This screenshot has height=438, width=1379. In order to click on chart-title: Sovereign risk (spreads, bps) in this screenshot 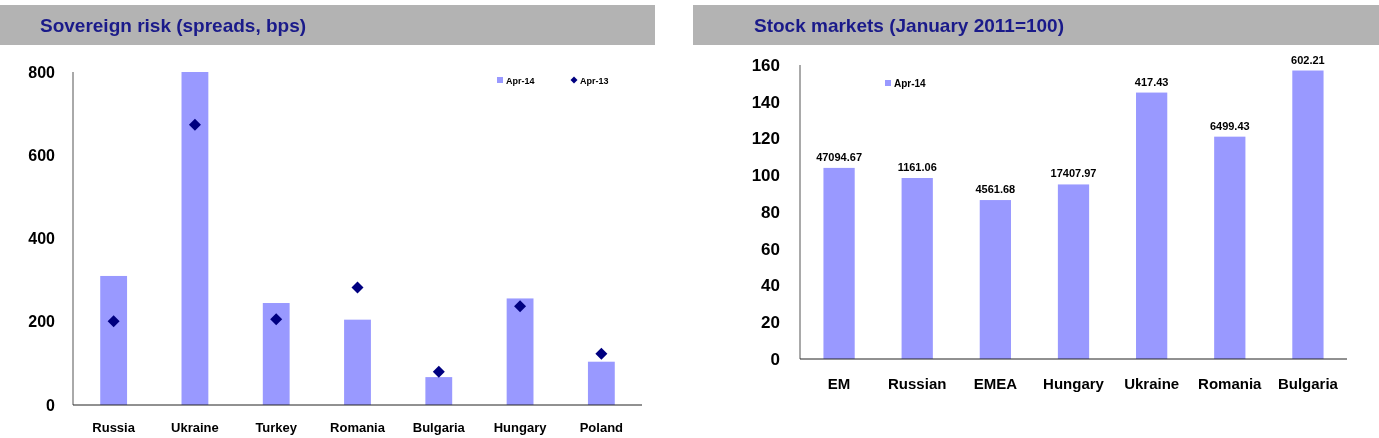, I will do `click(173, 25)`.